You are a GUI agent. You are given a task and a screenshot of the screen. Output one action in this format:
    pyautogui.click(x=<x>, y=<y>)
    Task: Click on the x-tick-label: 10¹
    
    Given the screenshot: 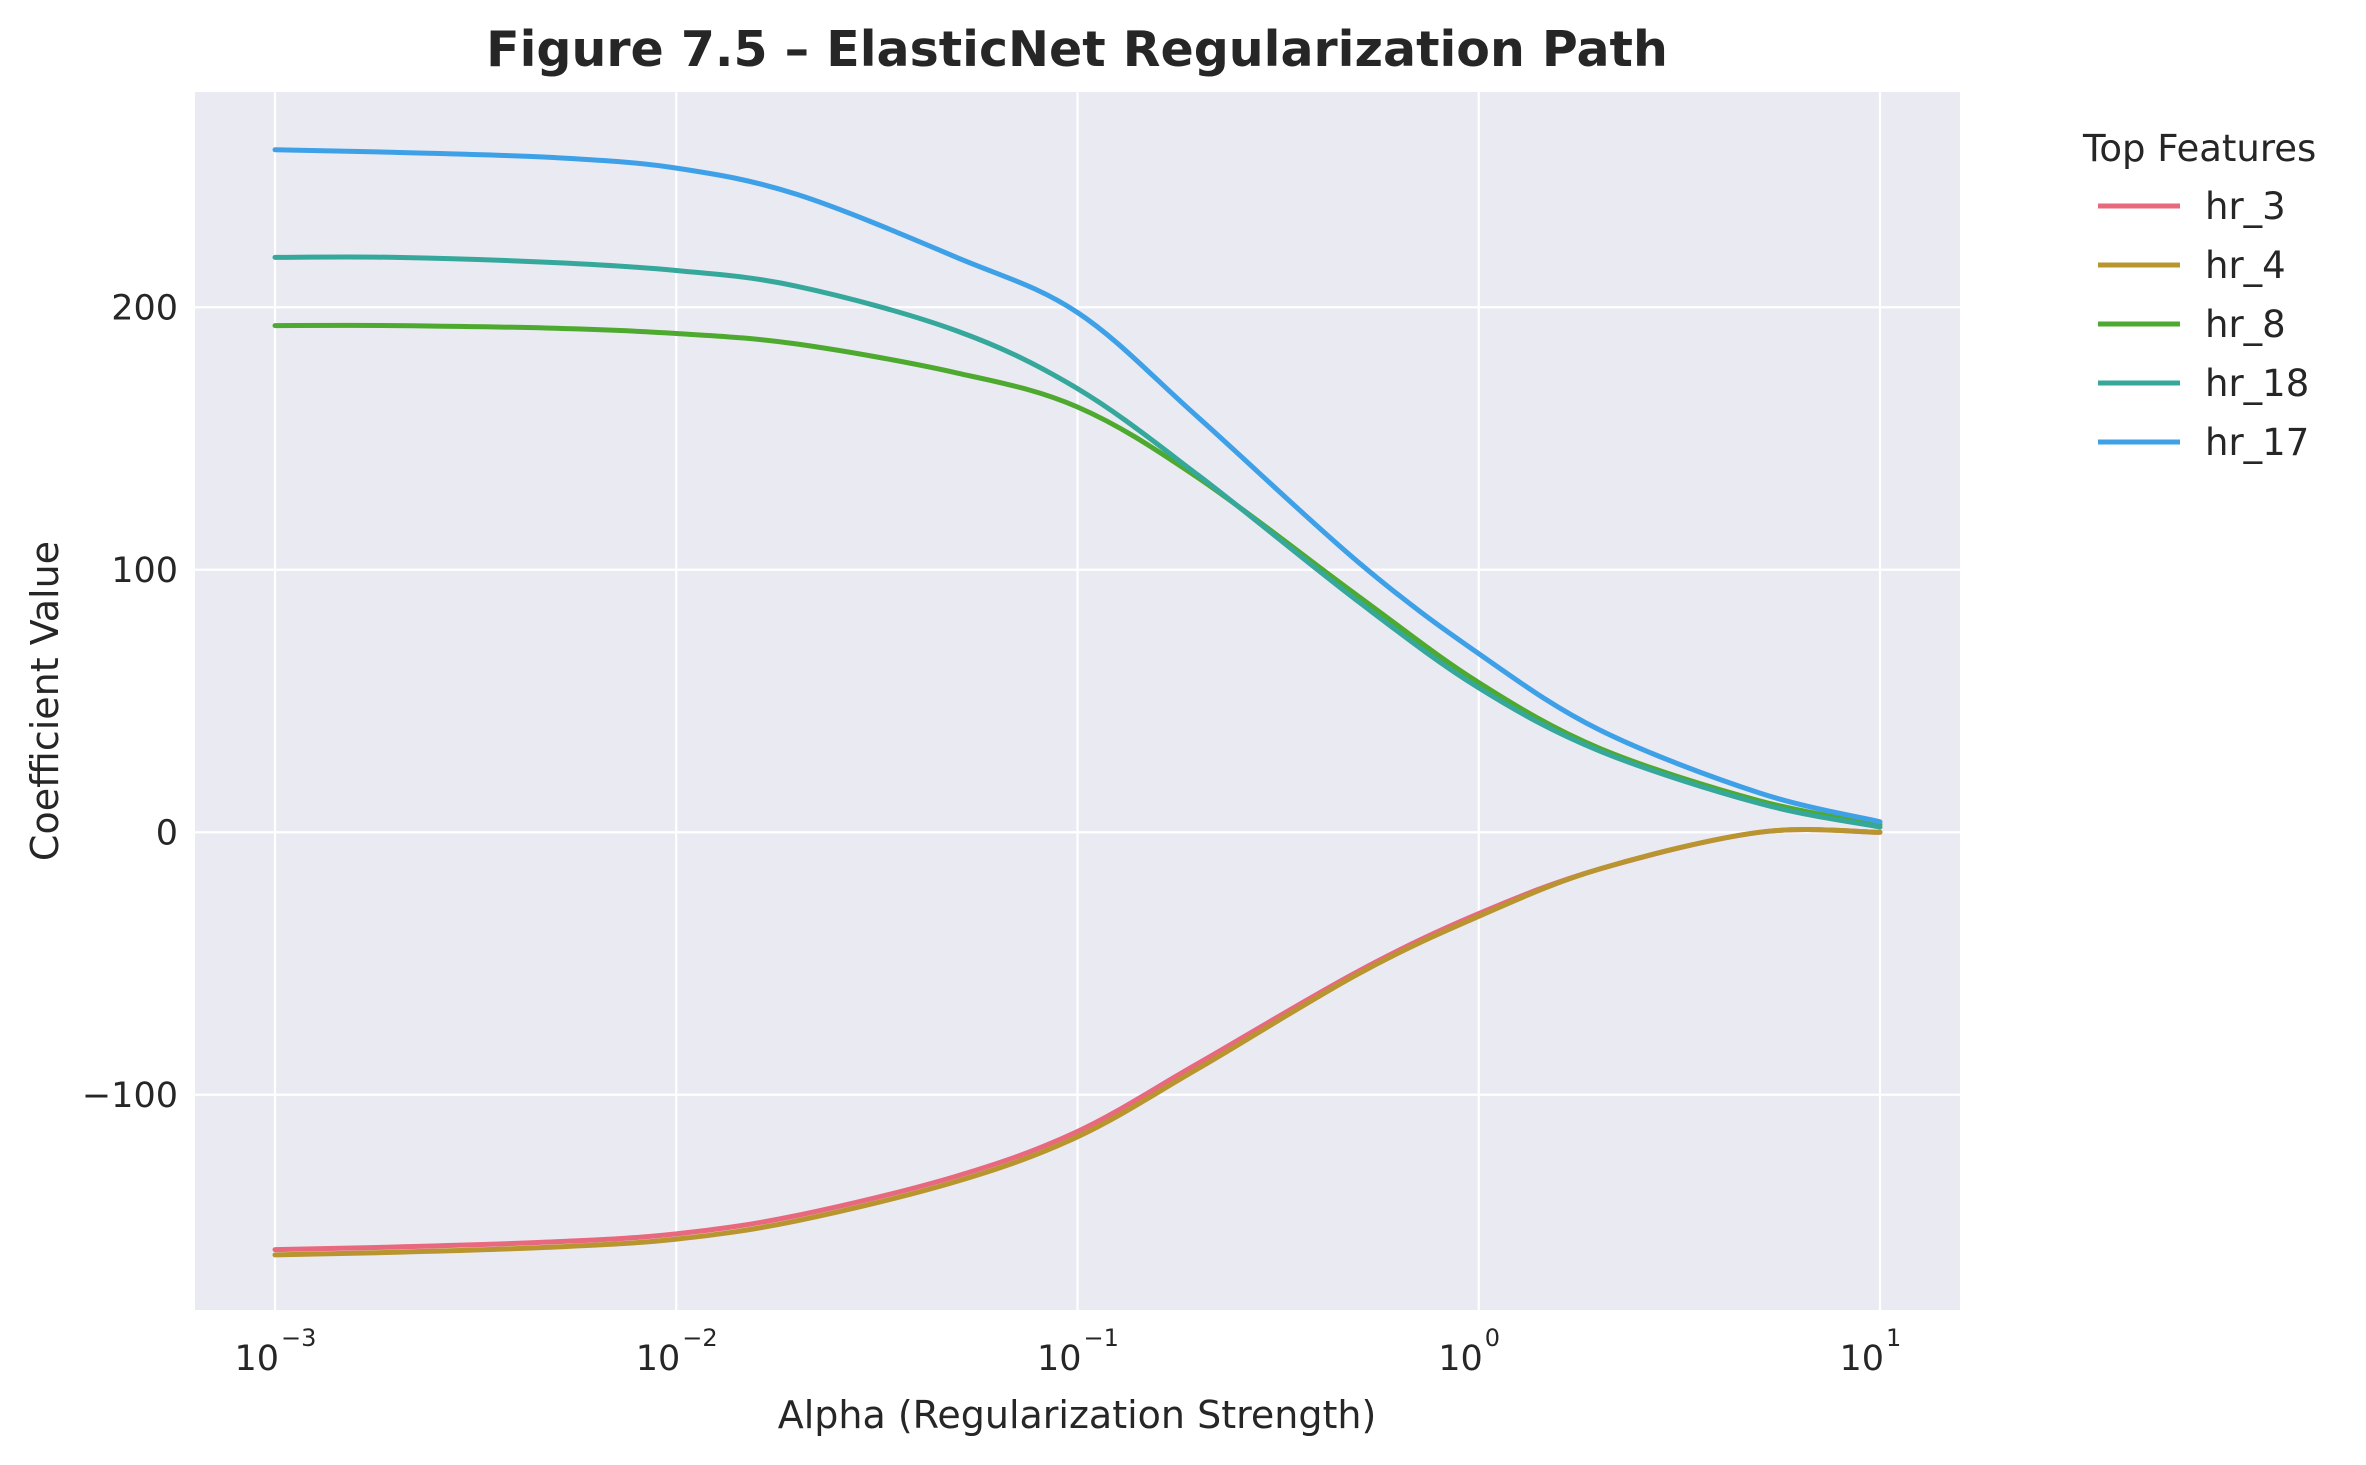 What is the action you would take?
    pyautogui.click(x=1870, y=1351)
    